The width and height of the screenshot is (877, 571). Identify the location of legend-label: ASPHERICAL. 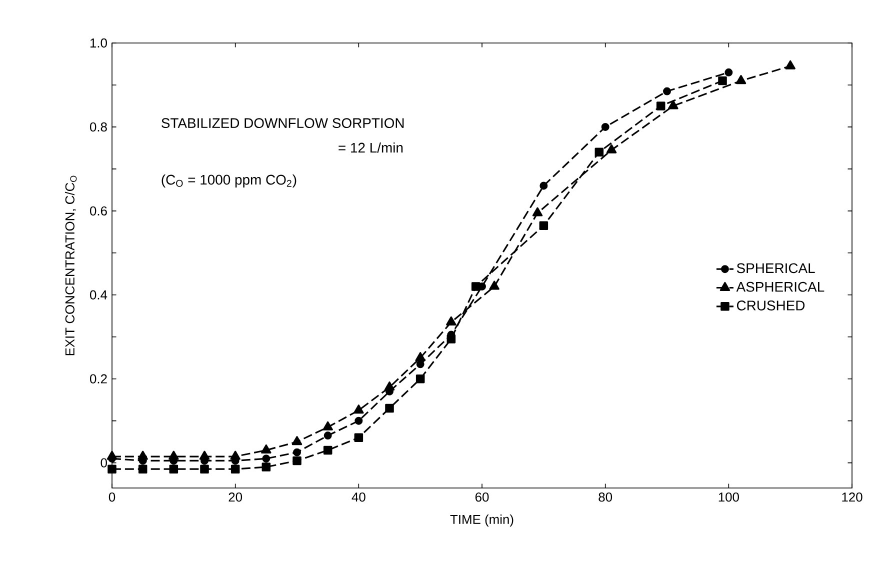
(780, 287).